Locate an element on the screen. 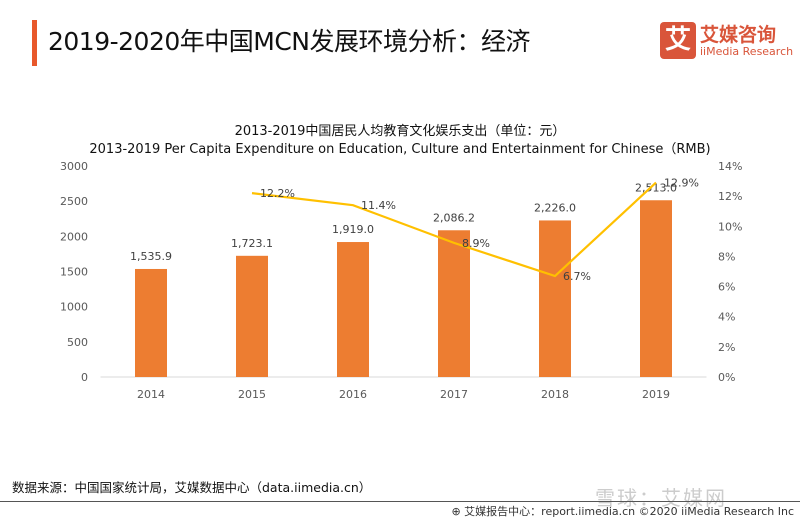 The height and width of the screenshot is (520, 800). x-tick: 2015 is located at coordinates (252, 394).